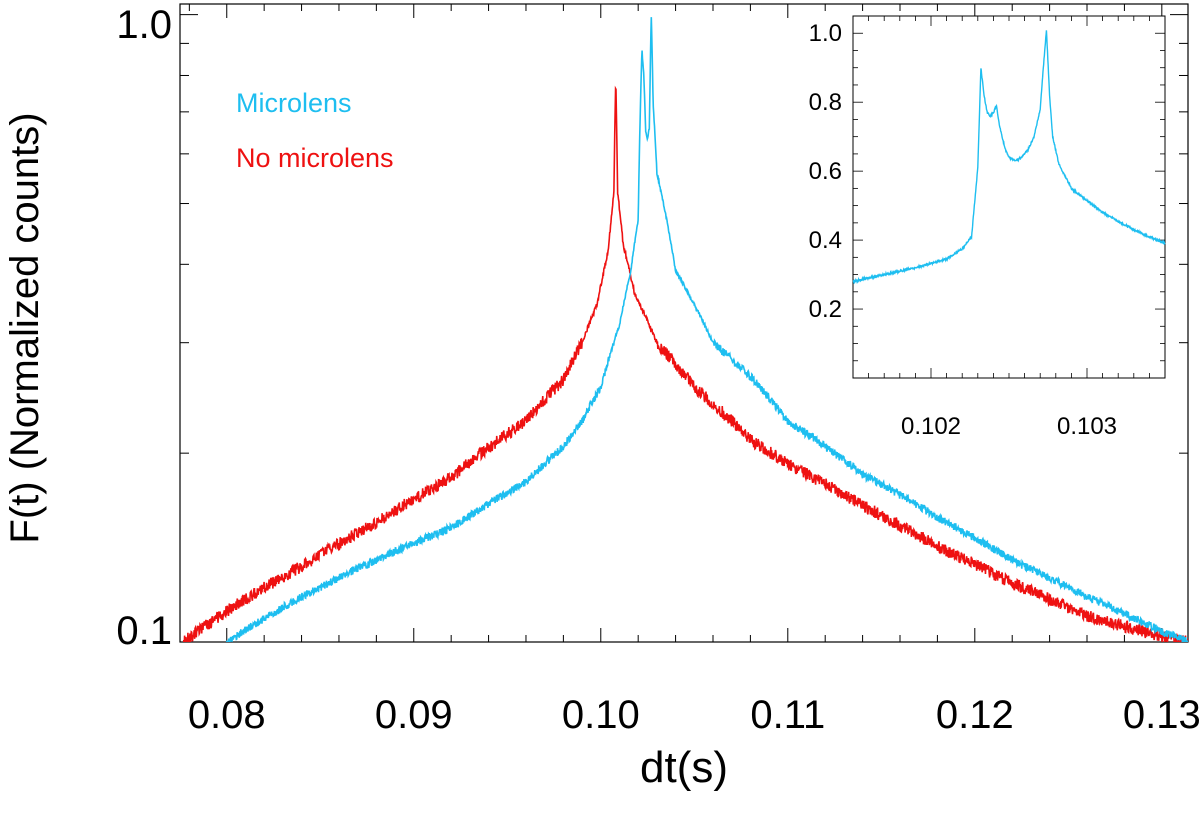  What do you see at coordinates (25, 327) in the screenshot?
I see `y-axis-title: F(t) (Normalized counts)` at bounding box center [25, 327].